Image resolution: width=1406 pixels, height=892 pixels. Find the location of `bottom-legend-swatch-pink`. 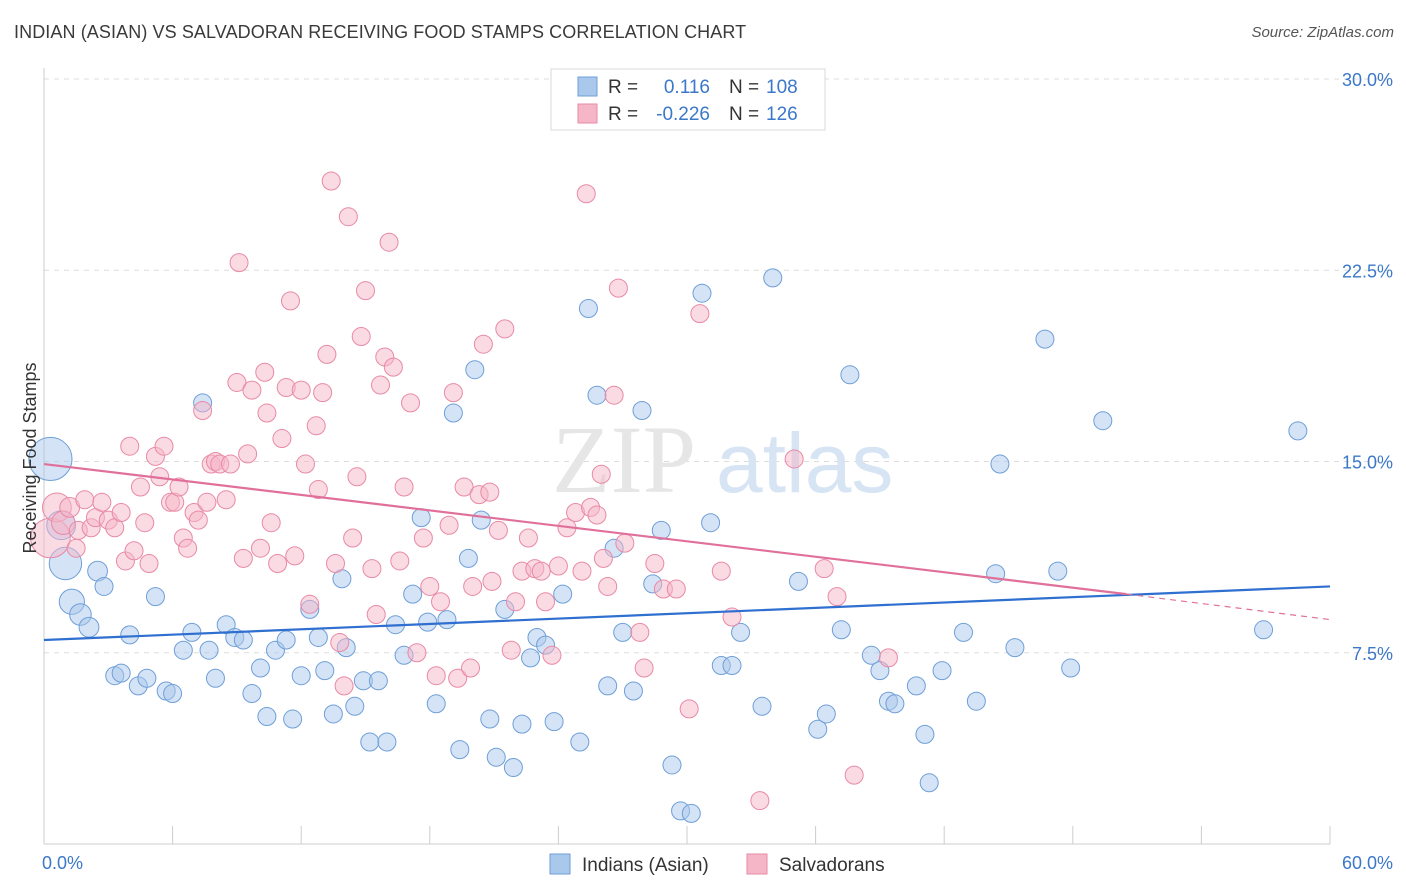

bottom-legend-swatch-pink is located at coordinates (757, 864).